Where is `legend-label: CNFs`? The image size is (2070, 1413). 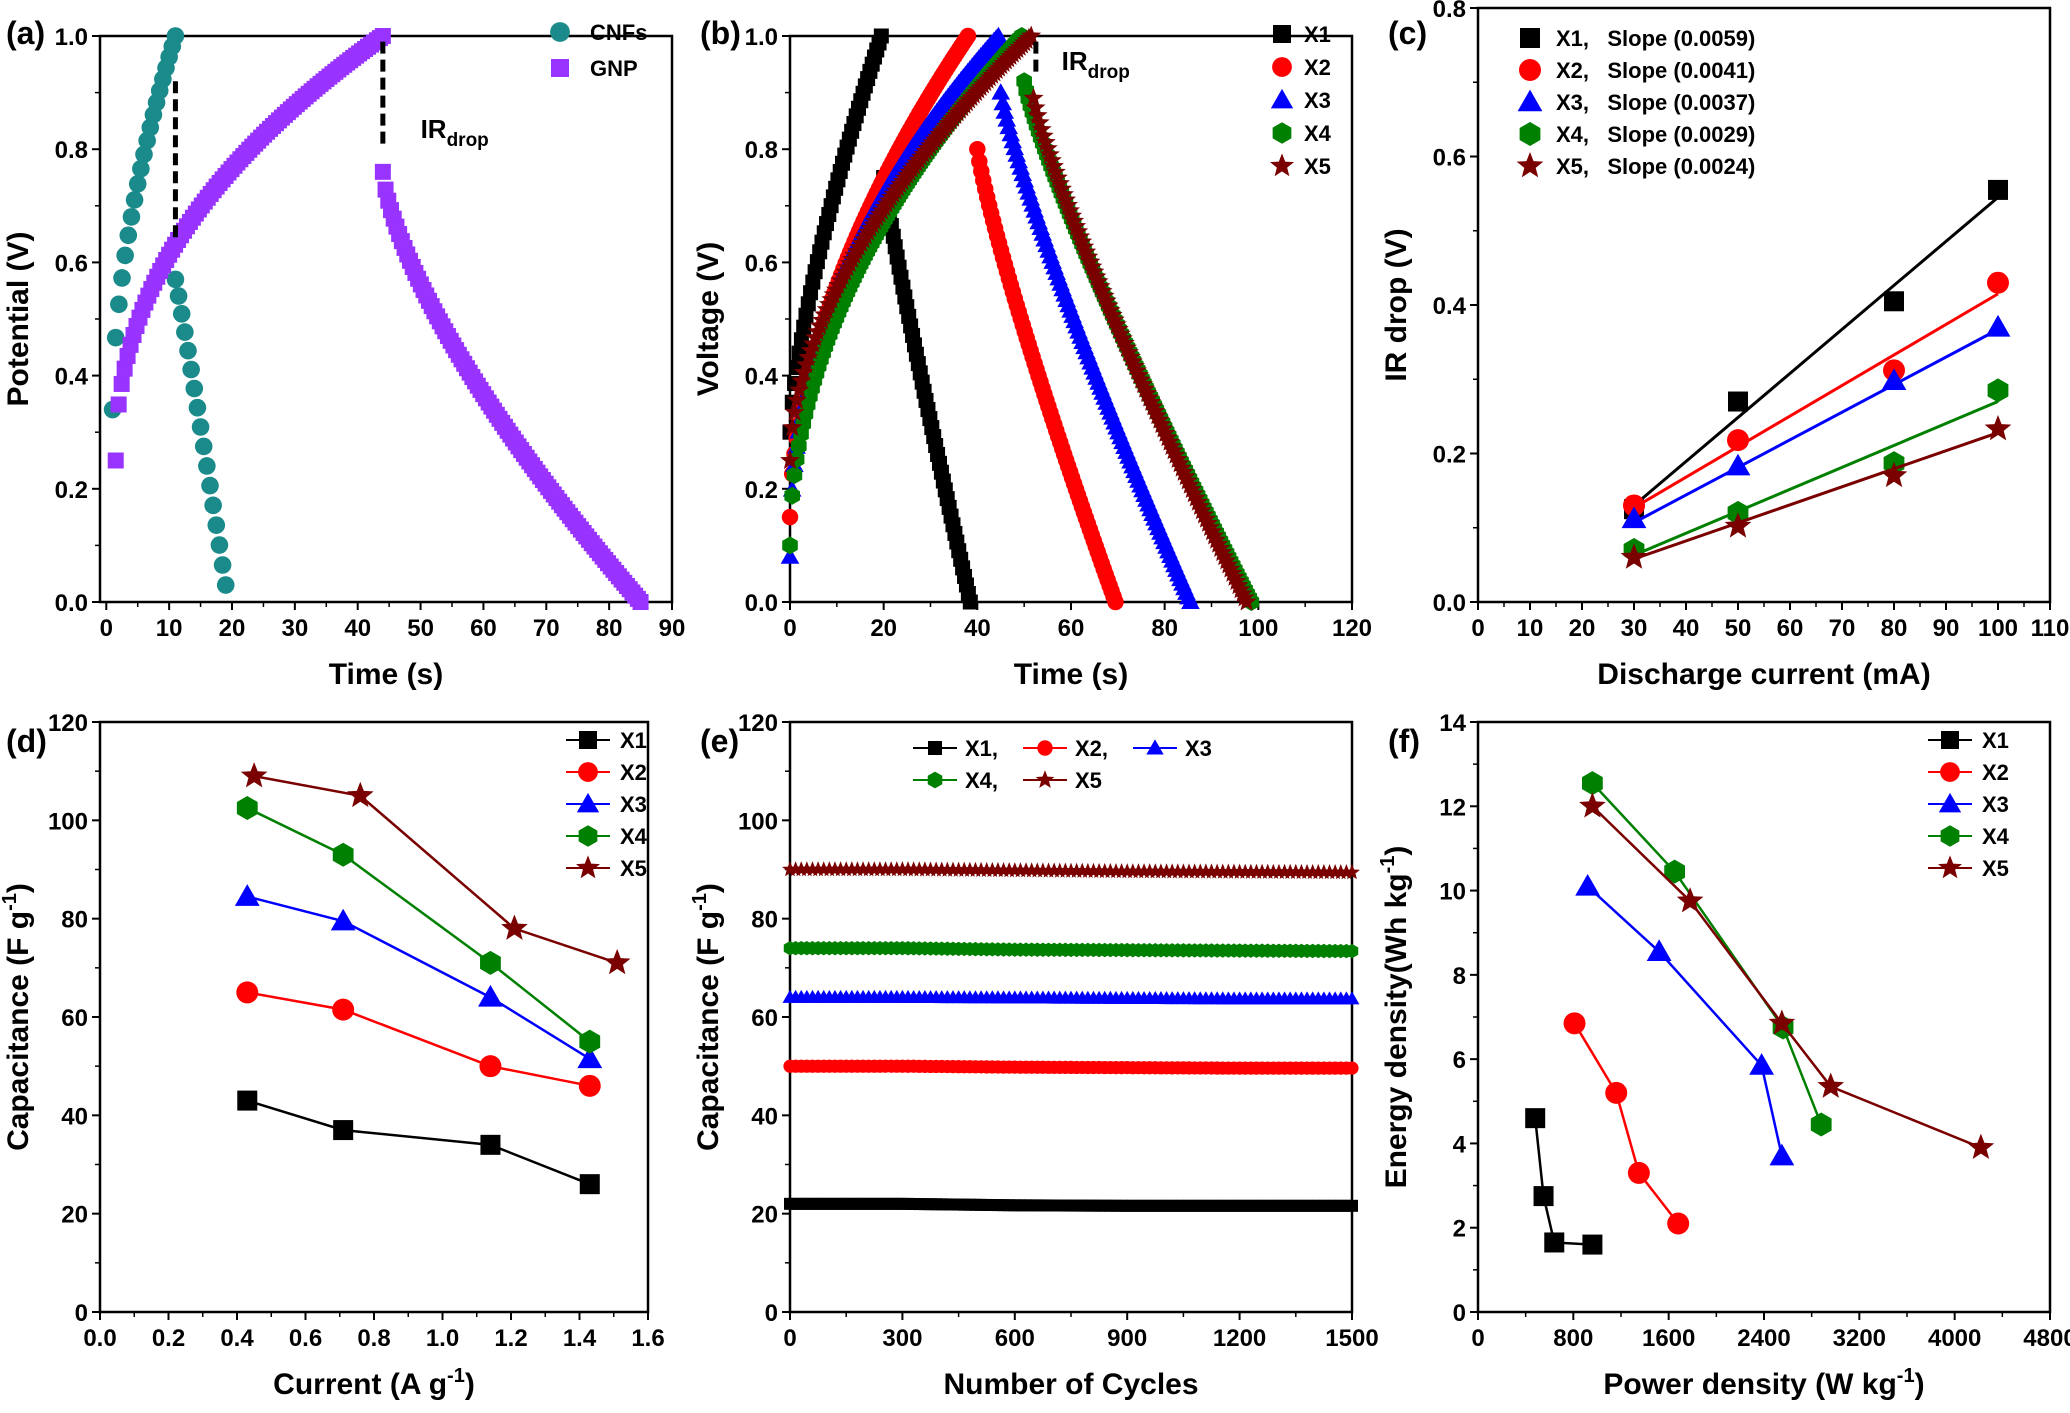 legend-label: CNFs is located at coordinates (618, 32).